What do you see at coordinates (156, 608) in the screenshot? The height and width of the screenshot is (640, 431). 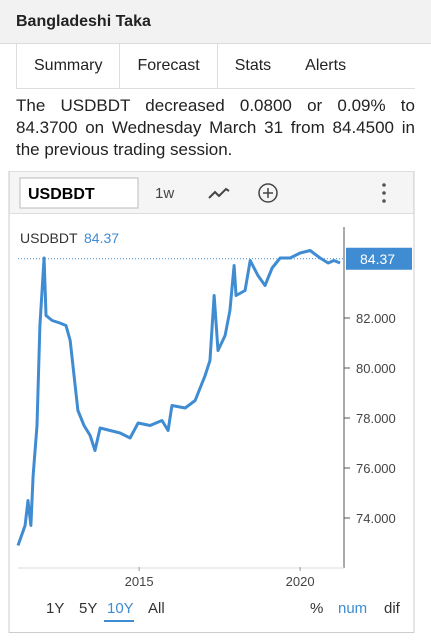 I see `range: All` at bounding box center [156, 608].